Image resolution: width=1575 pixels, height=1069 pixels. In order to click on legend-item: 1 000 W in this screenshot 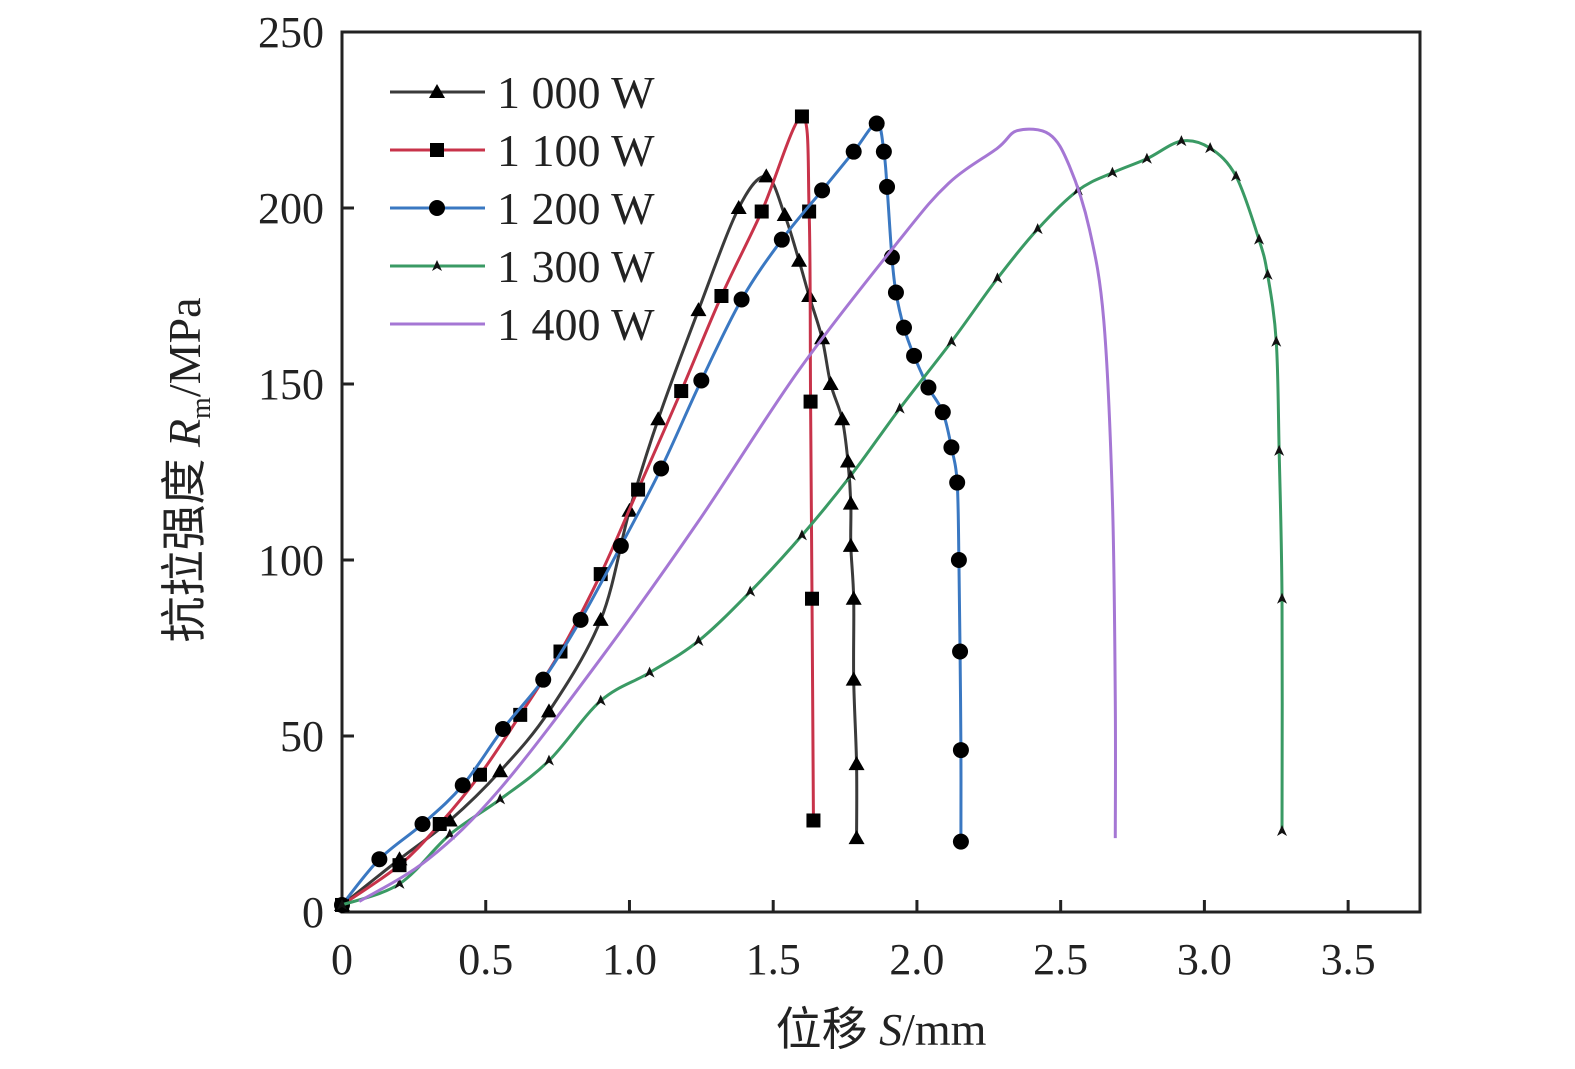, I will do `click(522, 92)`.